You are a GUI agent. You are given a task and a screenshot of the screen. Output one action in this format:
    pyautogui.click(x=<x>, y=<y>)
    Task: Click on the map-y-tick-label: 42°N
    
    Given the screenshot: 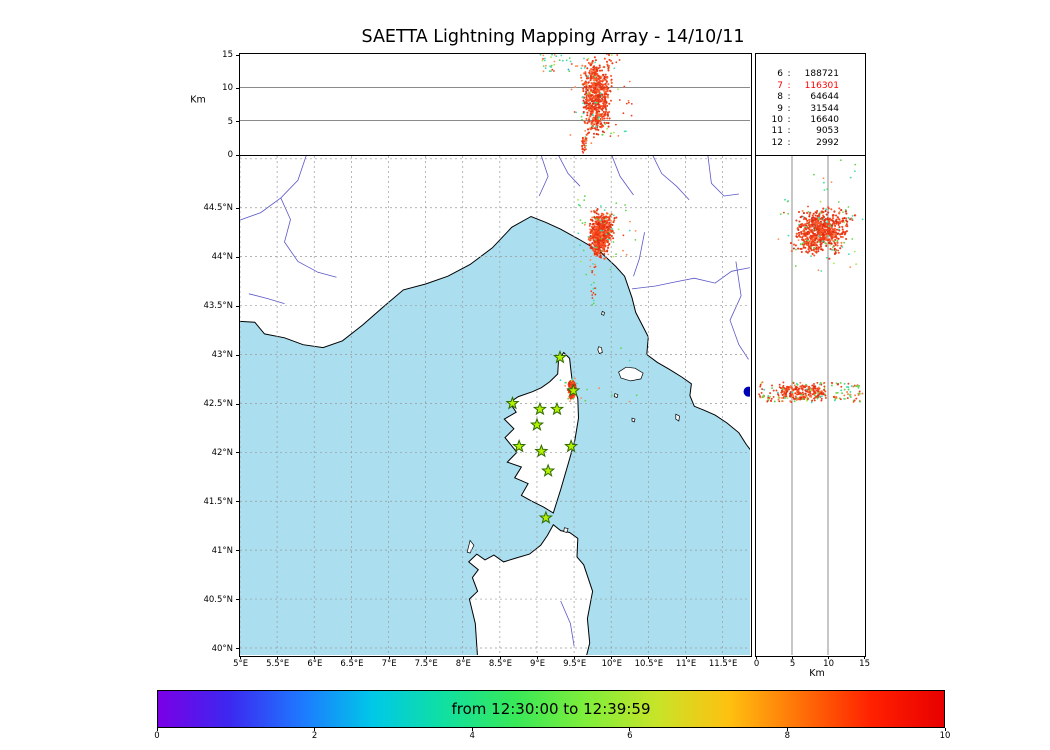 What is the action you would take?
    pyautogui.click(x=222, y=452)
    